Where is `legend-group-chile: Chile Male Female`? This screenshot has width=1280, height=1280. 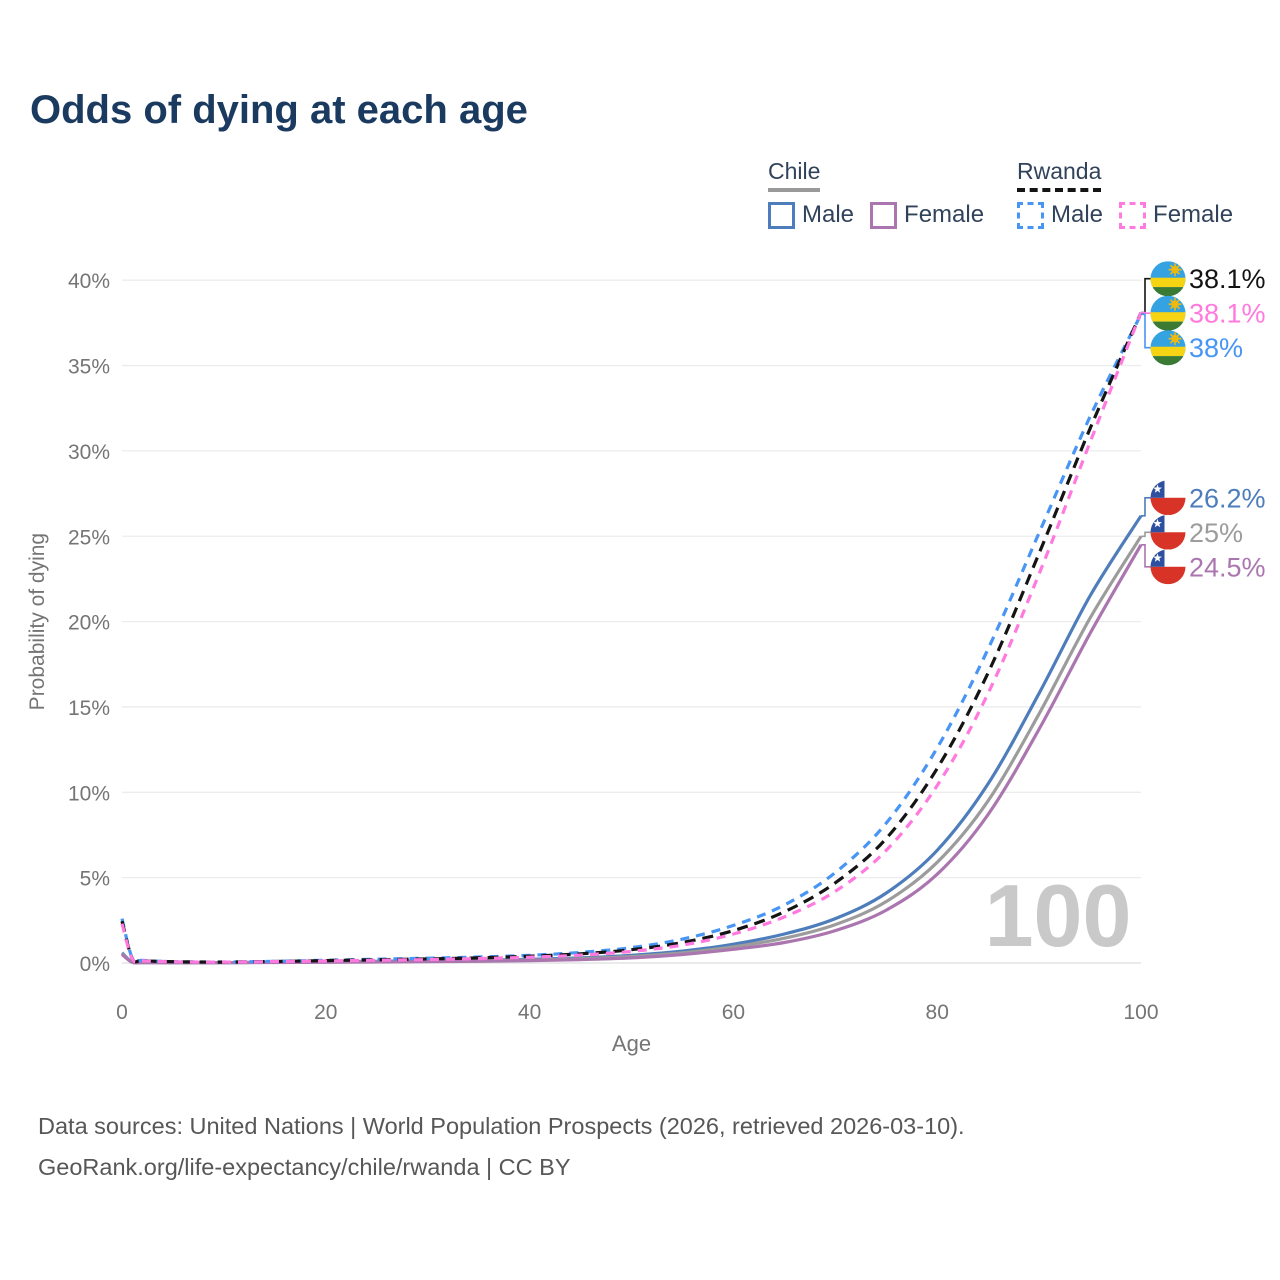 legend-group-chile: Chile Male Female is located at coordinates (884, 193).